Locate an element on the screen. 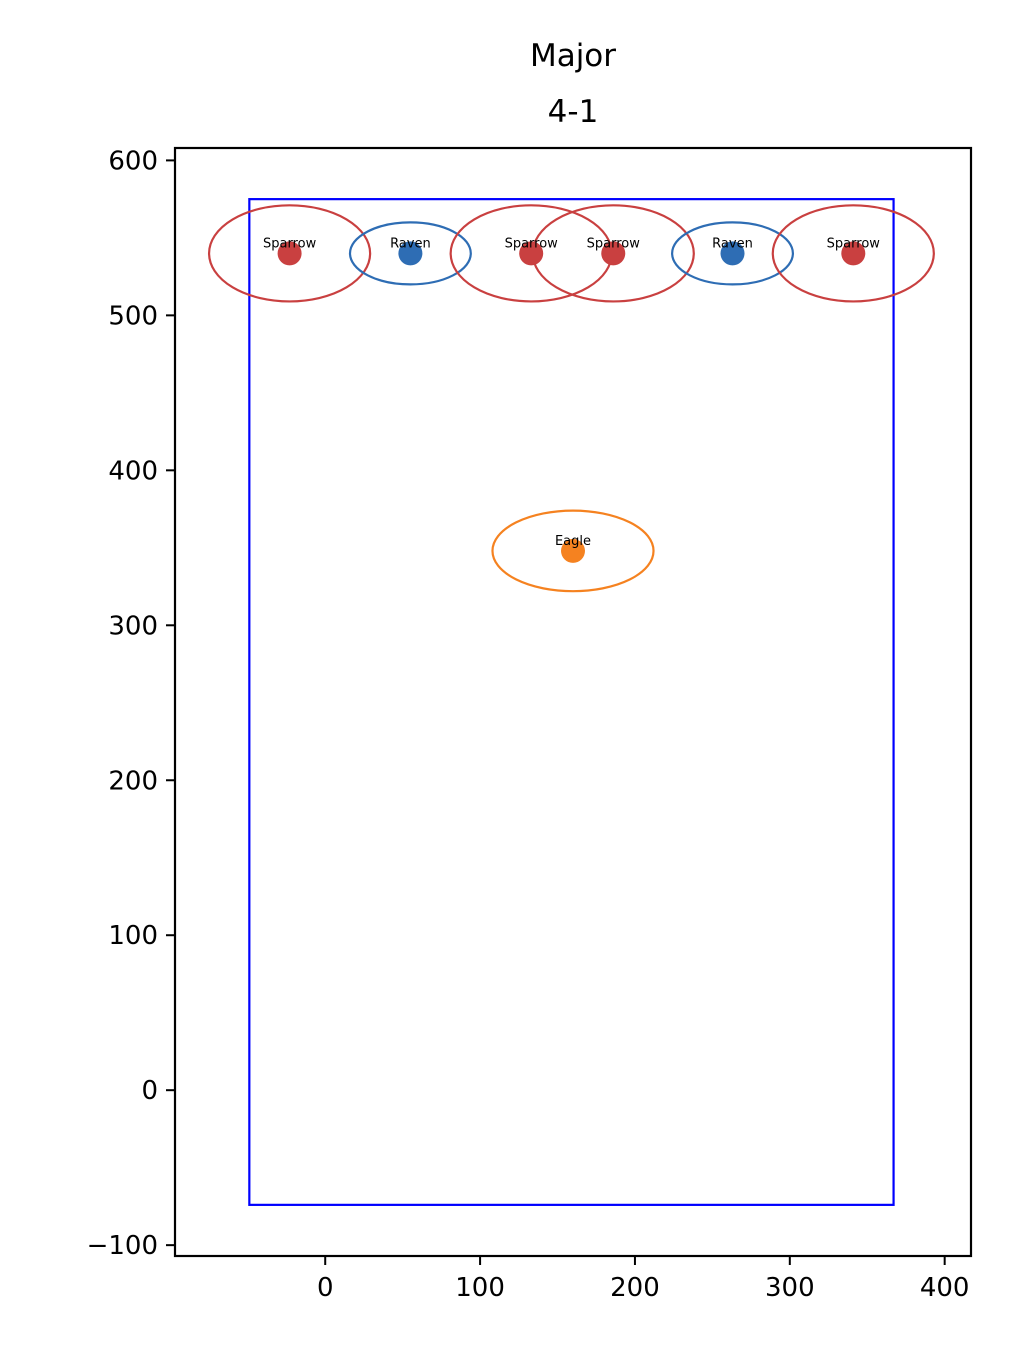  chart-title-line2: 4-1 is located at coordinates (573, 112).